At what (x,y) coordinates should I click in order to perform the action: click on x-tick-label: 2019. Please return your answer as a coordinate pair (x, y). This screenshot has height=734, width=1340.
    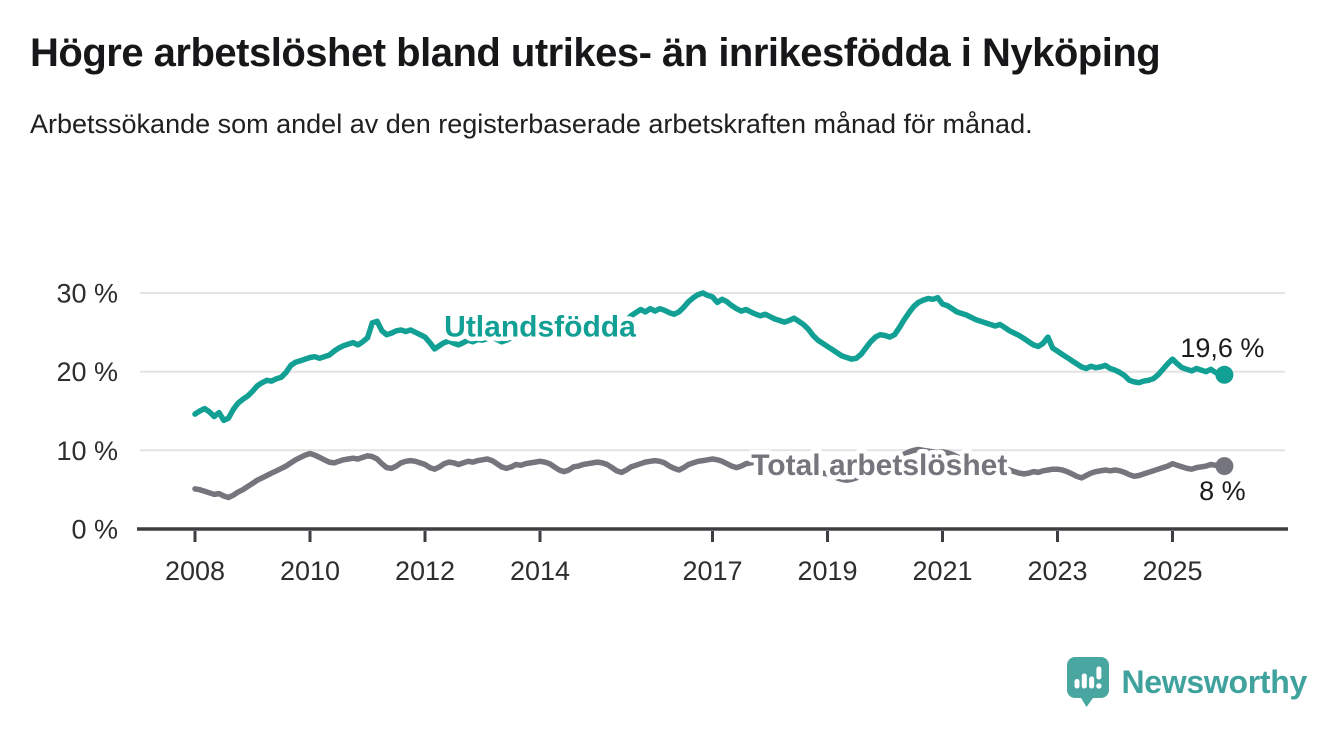
    Looking at the image, I should click on (827, 571).